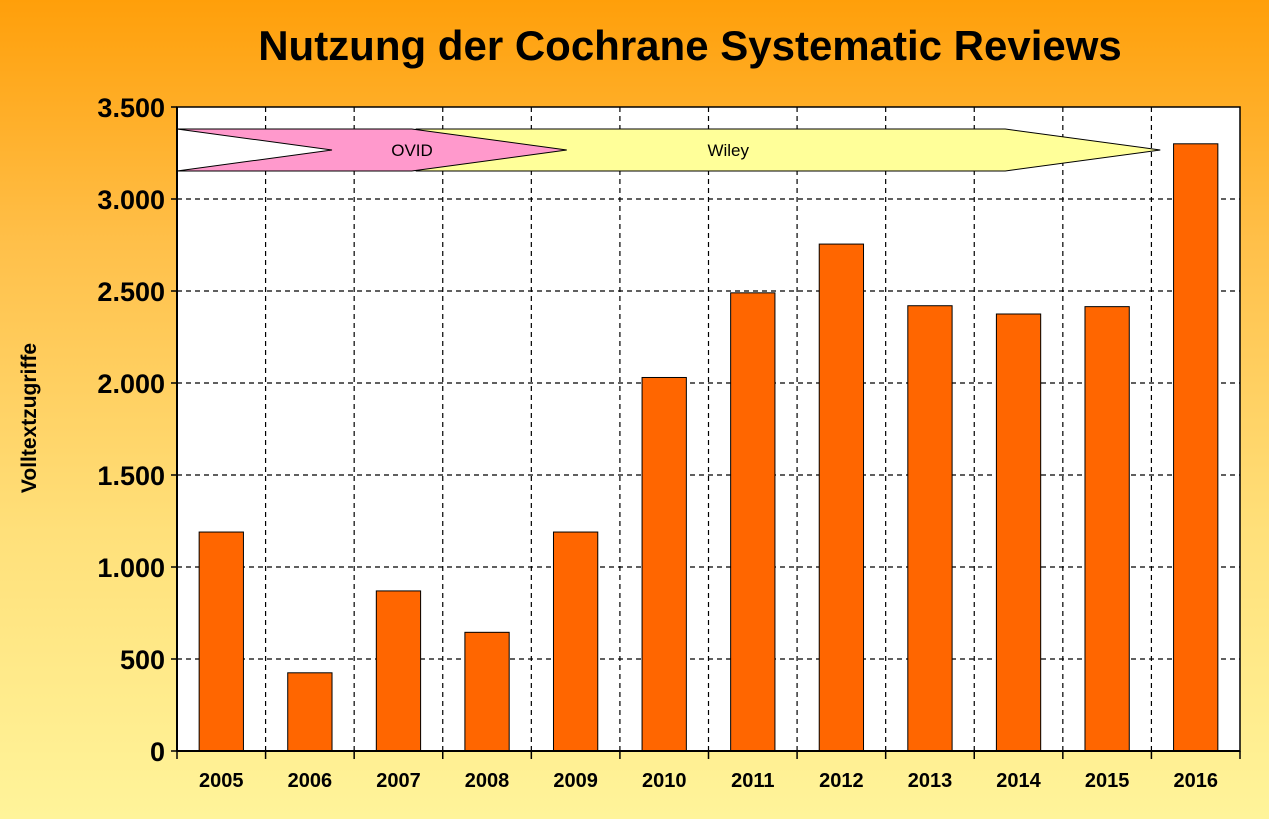  What do you see at coordinates (728, 150) in the screenshot?
I see `annotation-label-wiley: Wiley` at bounding box center [728, 150].